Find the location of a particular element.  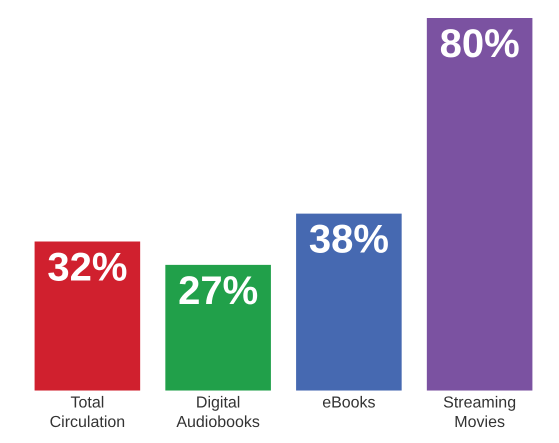

x-tick-label: Total Circulation is located at coordinates (88, 412).